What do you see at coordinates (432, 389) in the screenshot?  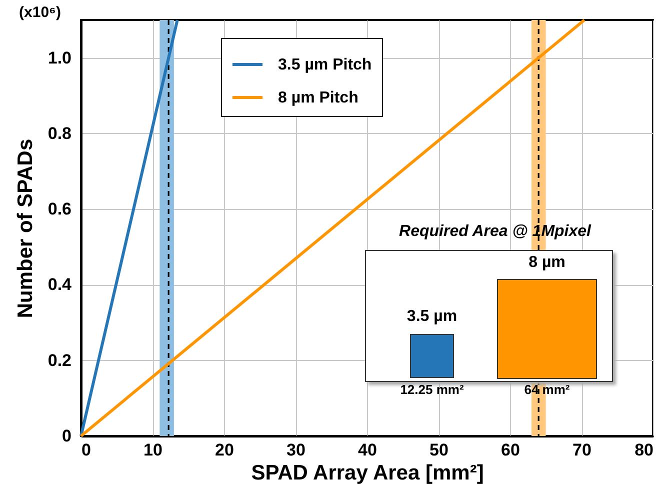 I see `annotation: 12.25 mm²` at bounding box center [432, 389].